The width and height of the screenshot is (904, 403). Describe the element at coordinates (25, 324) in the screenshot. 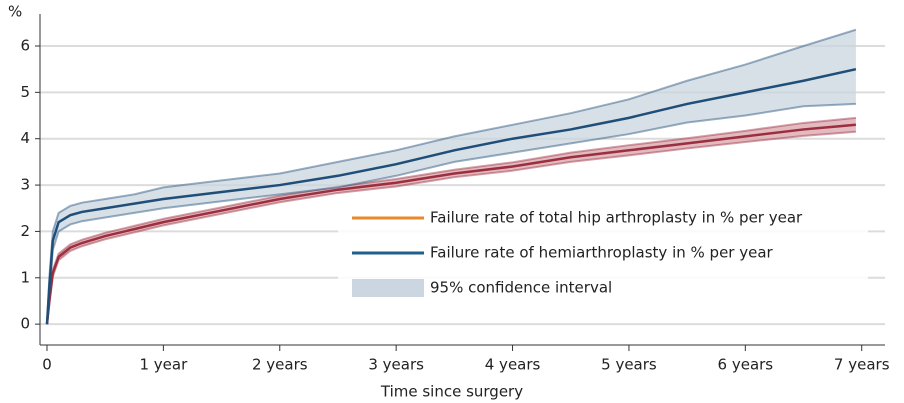

I see `y-tick-label: 0` at that location.